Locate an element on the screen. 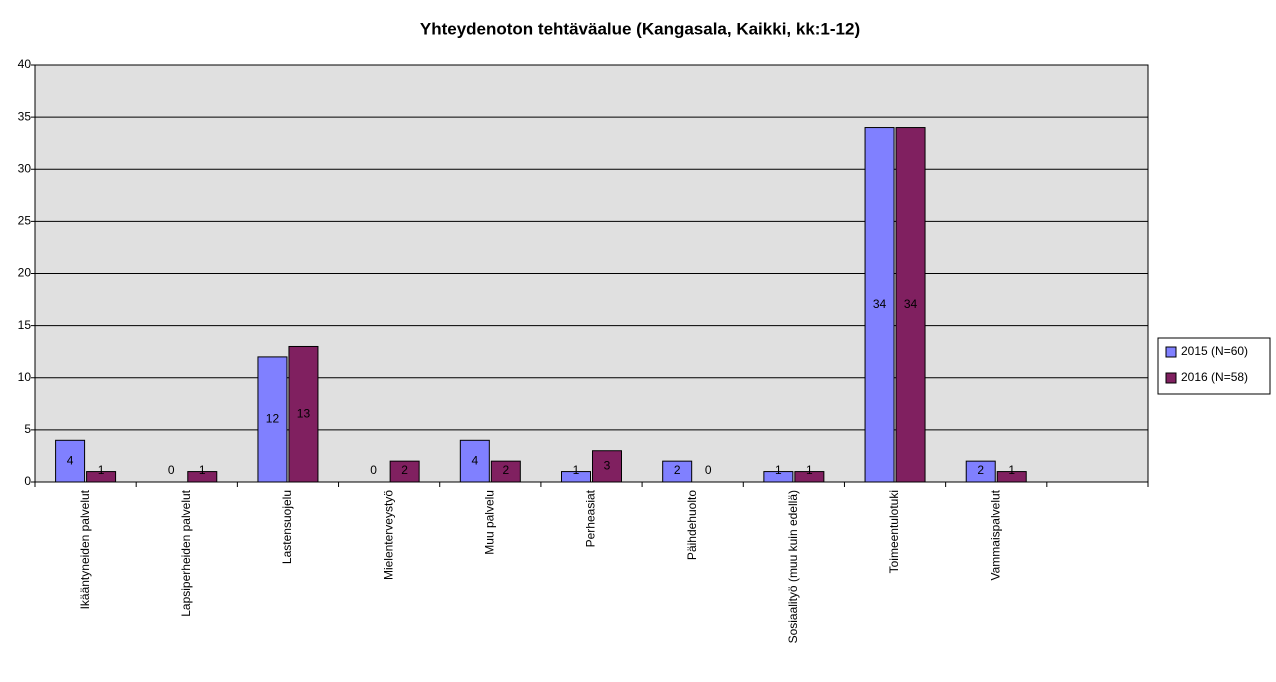  x-tick-label: Lastensuojelu is located at coordinates (287, 527).